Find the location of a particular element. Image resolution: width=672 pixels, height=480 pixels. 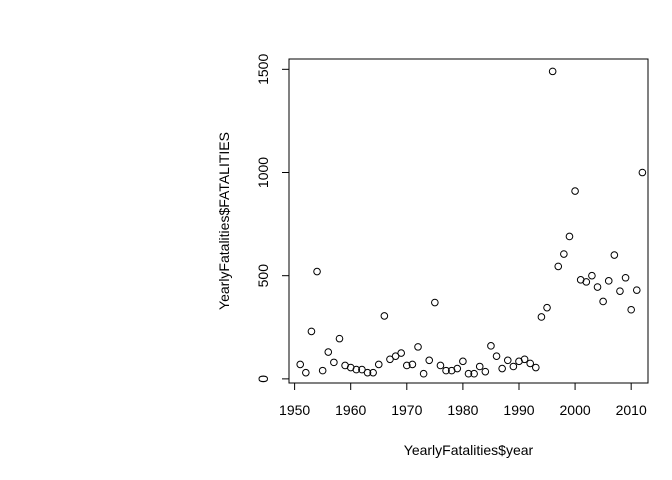

x-tick-label: 1980 is located at coordinates (462, 410).